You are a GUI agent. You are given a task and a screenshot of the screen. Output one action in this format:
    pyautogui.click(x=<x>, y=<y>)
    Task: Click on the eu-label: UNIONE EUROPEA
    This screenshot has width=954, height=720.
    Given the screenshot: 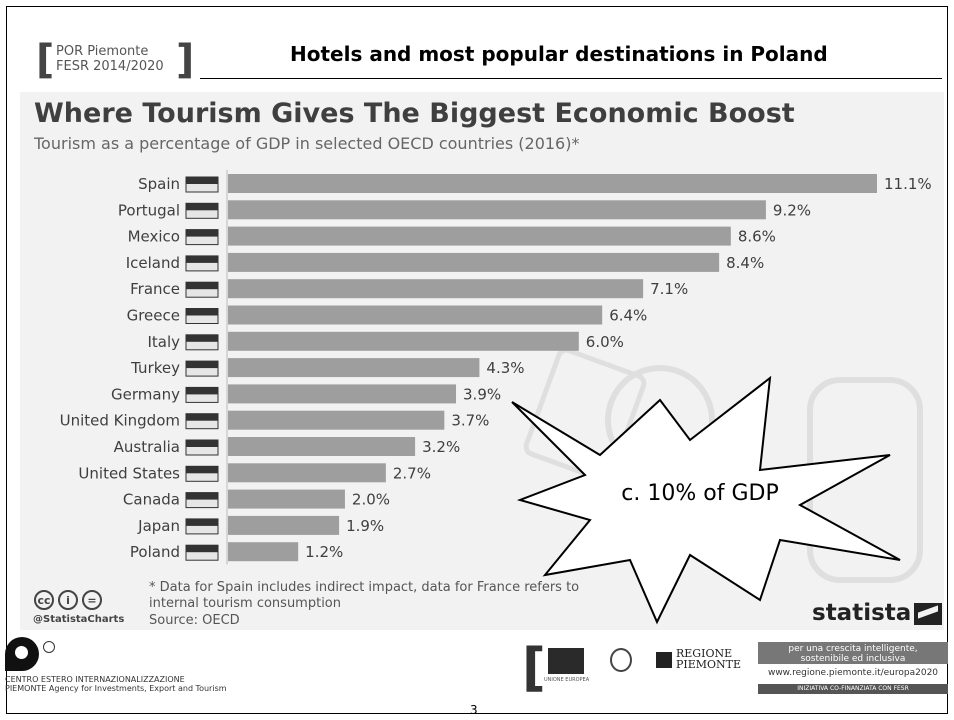 What is the action you would take?
    pyautogui.click(x=567, y=680)
    